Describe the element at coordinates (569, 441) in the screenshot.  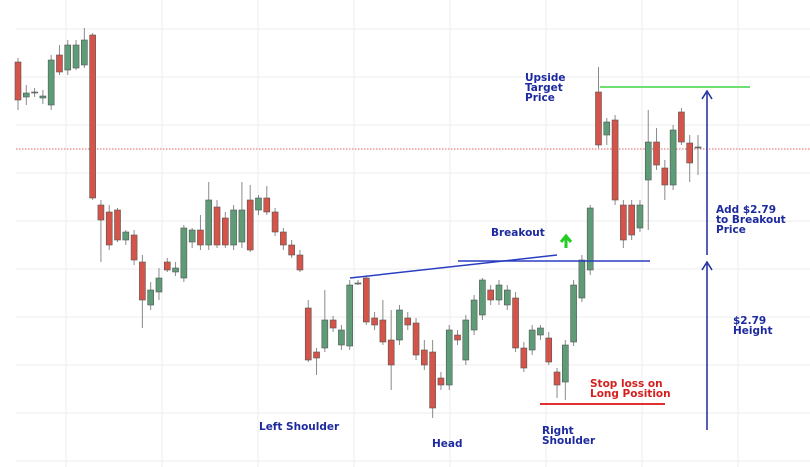
I see `annotation: Shoulder` at that location.